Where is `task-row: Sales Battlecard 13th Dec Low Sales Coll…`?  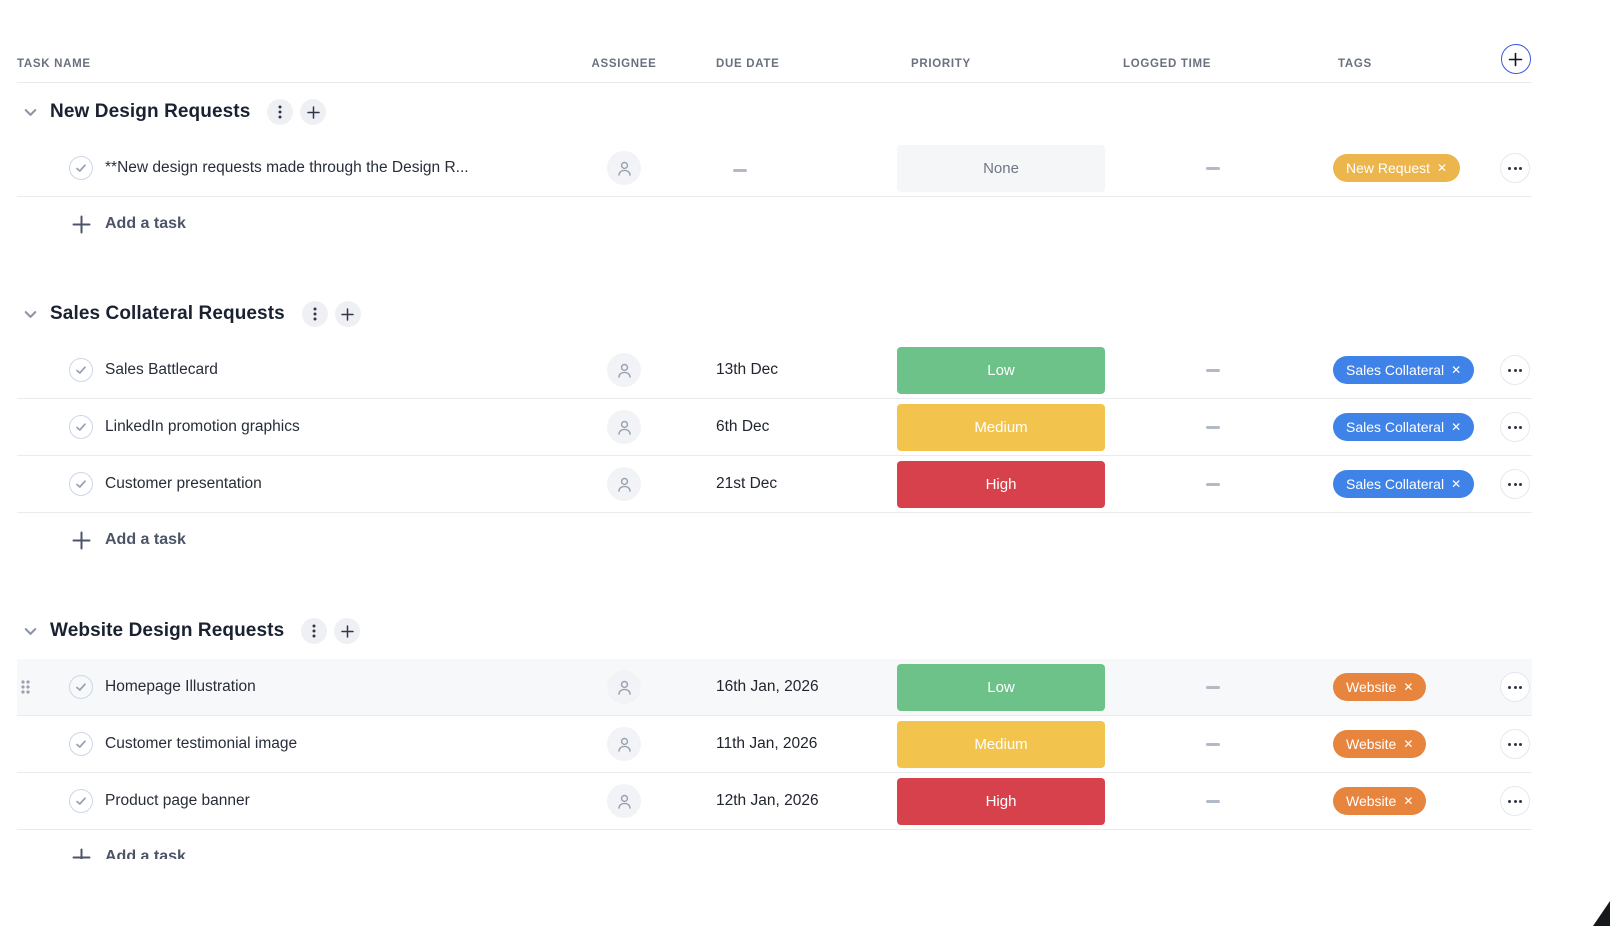 task-row: Sales Battlecard 13th Dec Low Sales Coll… is located at coordinates (774, 370).